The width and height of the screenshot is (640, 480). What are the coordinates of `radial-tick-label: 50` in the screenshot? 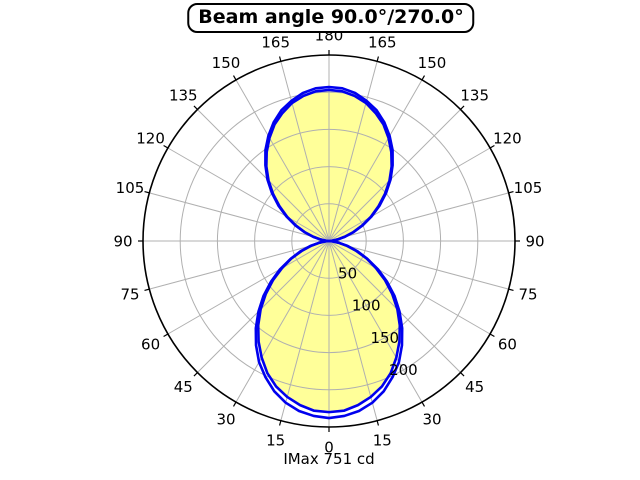 It's located at (347, 273).